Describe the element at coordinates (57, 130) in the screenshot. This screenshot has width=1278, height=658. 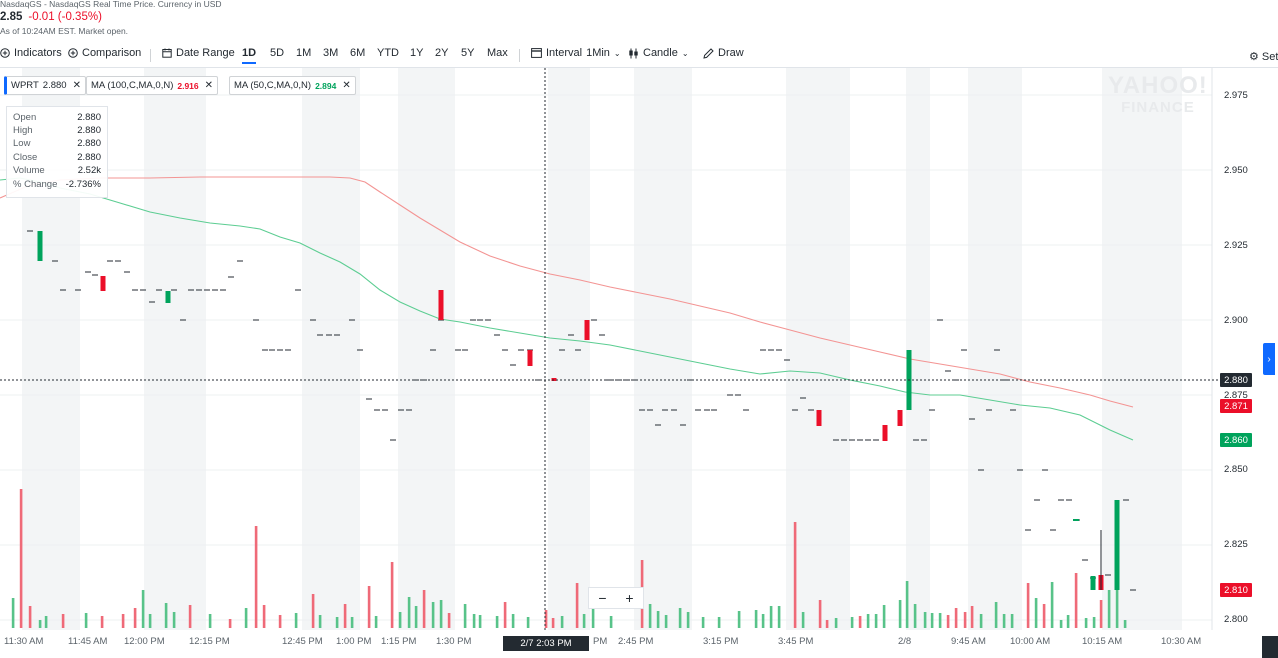
I see `tooltip-row-high: High 2.880` at that location.